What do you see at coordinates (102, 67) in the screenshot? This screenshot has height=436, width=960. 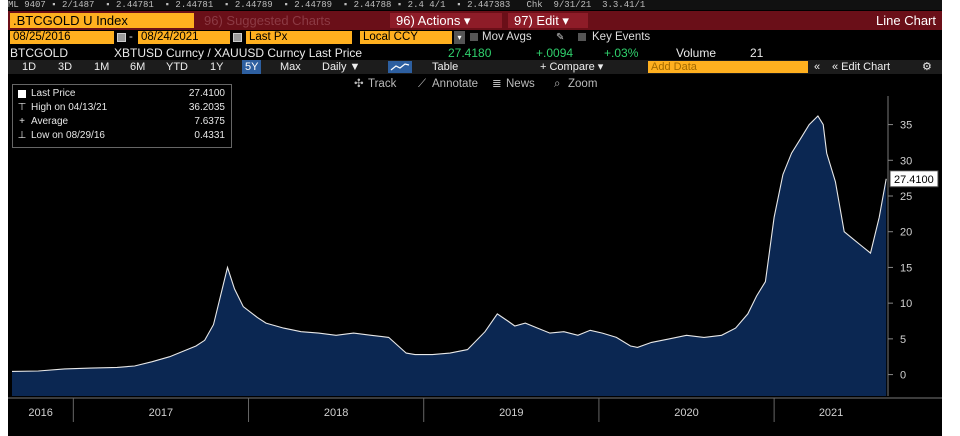 I see `period-1m: 1M` at bounding box center [102, 67].